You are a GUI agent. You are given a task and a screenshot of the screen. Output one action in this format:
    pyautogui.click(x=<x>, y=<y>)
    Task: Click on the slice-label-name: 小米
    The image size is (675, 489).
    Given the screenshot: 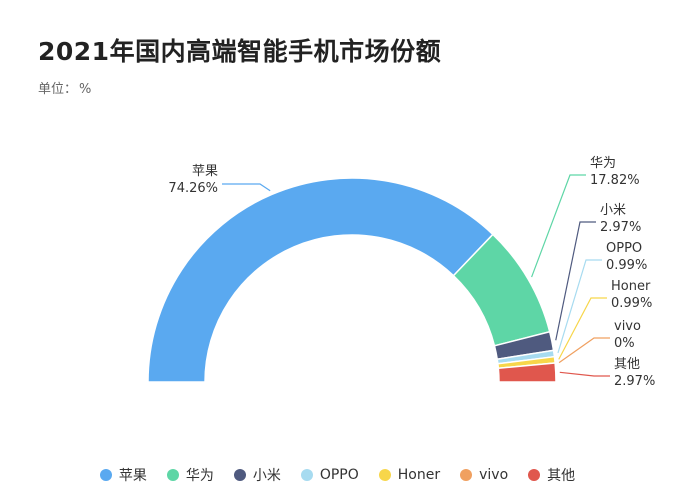 What is the action you would take?
    pyautogui.click(x=613, y=210)
    